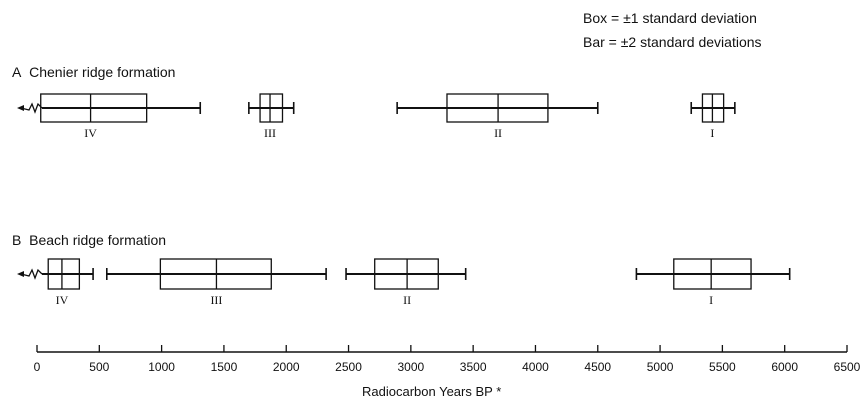  I want to click on x-tick-label: 1500, so click(224, 367).